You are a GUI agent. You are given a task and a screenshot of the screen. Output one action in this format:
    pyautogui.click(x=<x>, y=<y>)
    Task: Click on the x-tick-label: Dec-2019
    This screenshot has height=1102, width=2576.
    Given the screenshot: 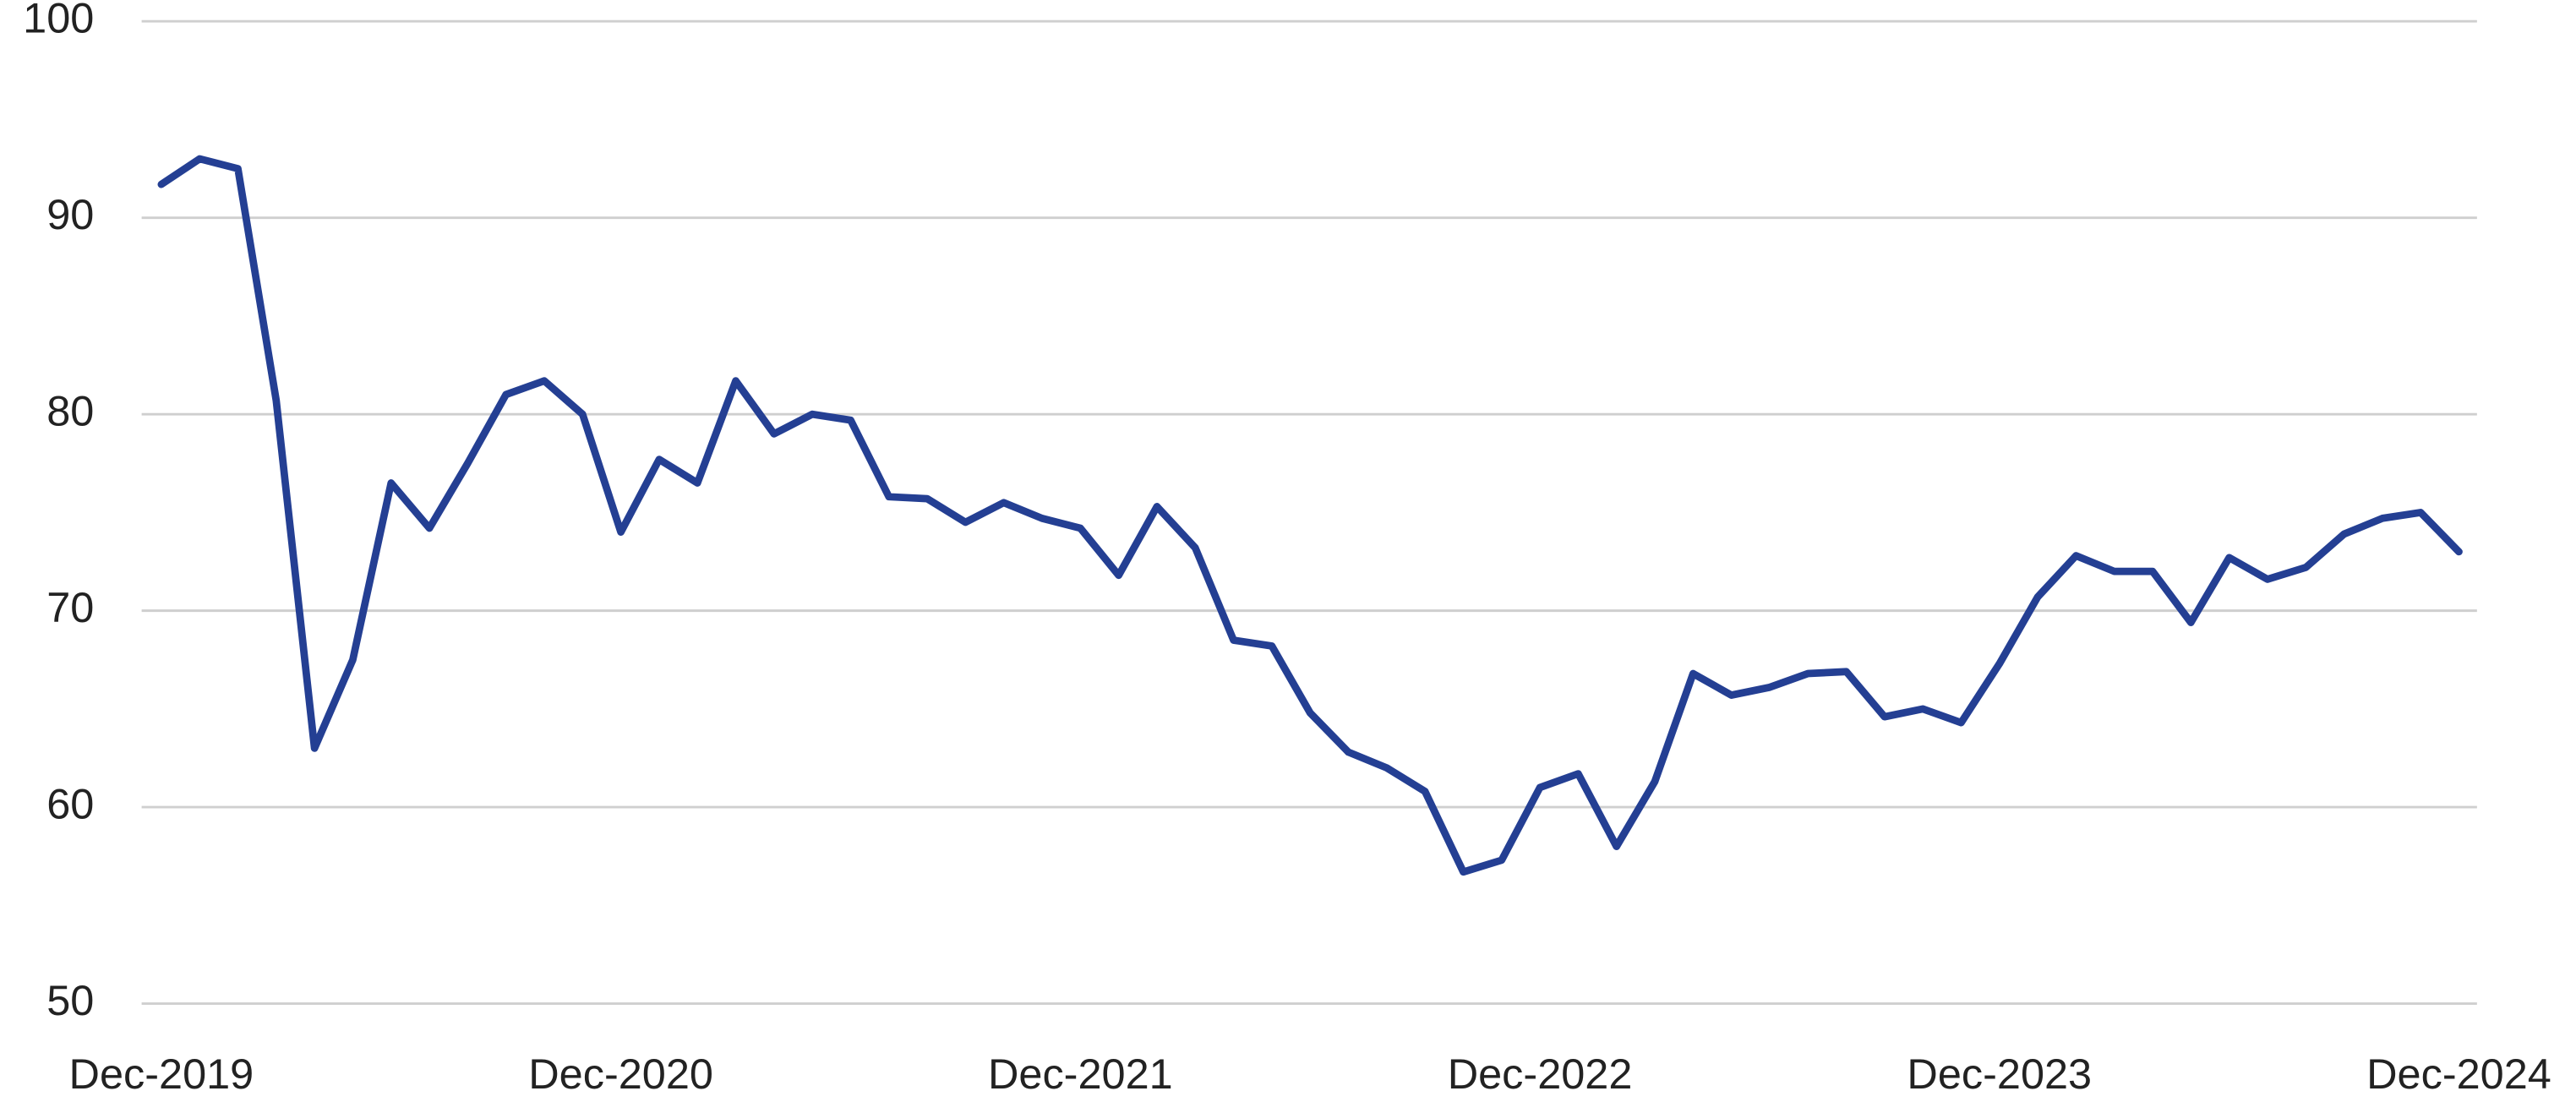 What is the action you would take?
    pyautogui.click(x=161, y=1074)
    